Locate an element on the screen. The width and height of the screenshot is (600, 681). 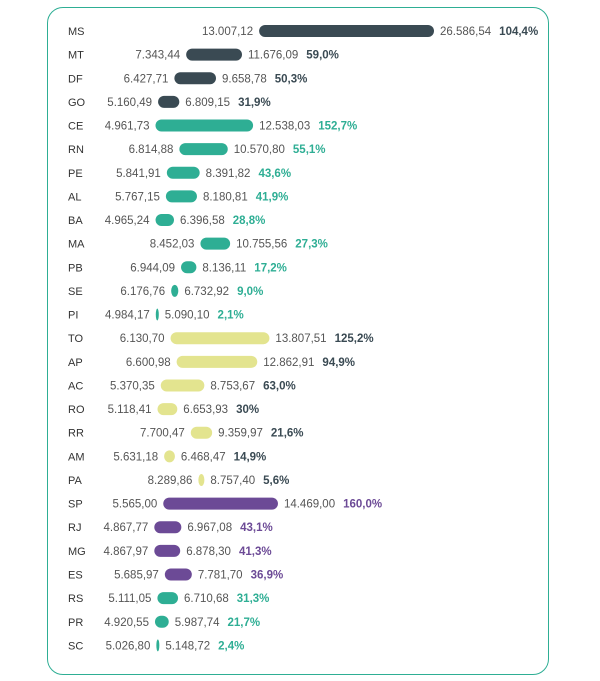
end-value-label: 5.987,74 is located at coordinates (197, 623).